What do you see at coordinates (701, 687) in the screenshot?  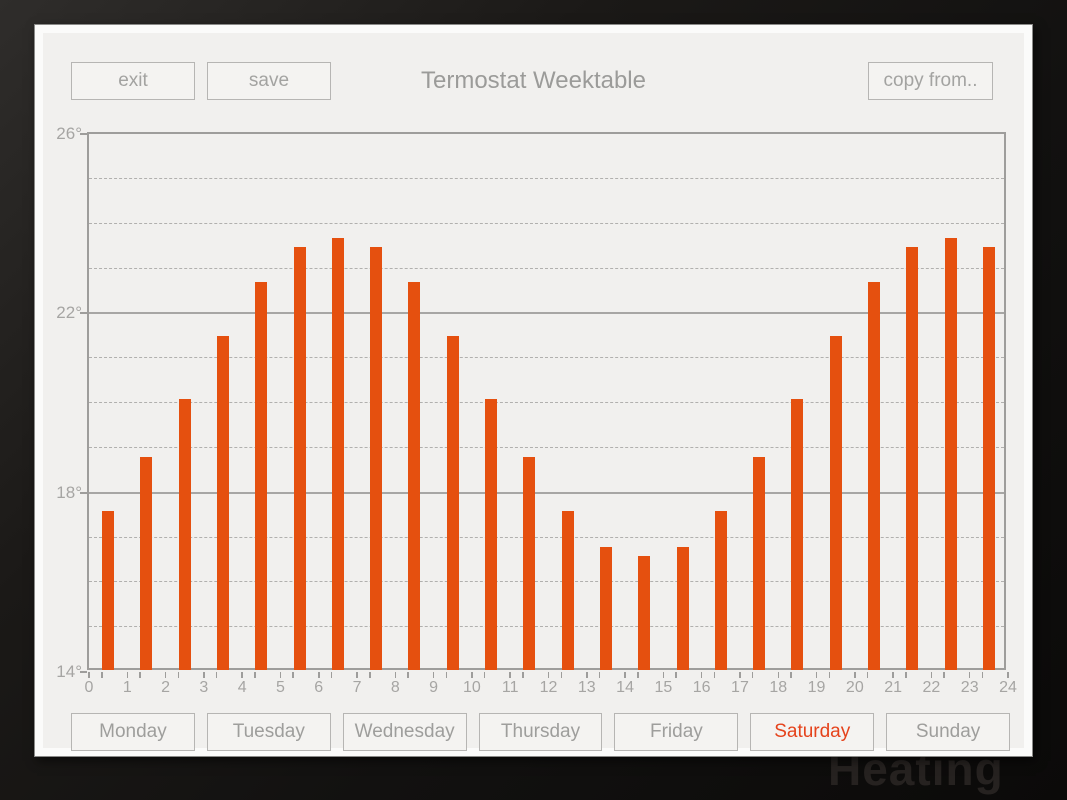 I see `x-axis-label-16: 16` at bounding box center [701, 687].